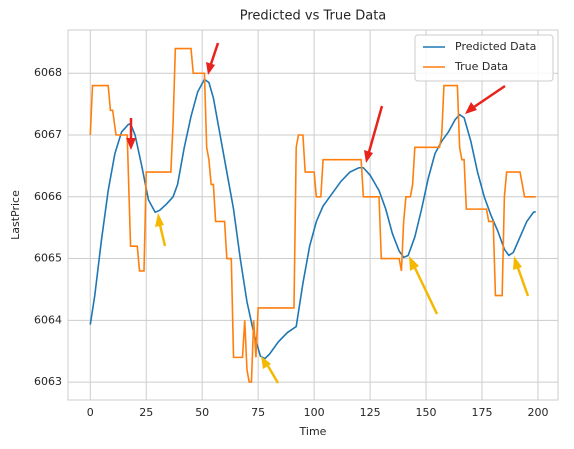 This screenshot has width=574, height=449. What do you see at coordinates (481, 66) in the screenshot?
I see `legend-label: True Data` at bounding box center [481, 66].